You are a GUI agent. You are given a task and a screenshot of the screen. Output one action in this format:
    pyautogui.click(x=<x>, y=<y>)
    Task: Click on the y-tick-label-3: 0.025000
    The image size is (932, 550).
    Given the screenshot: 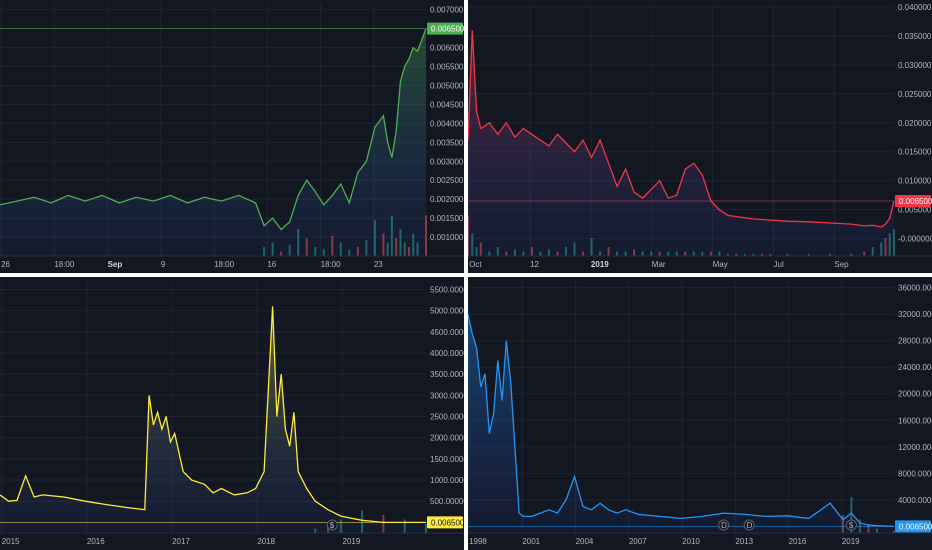 What is the action you would take?
    pyautogui.click(x=915, y=94)
    